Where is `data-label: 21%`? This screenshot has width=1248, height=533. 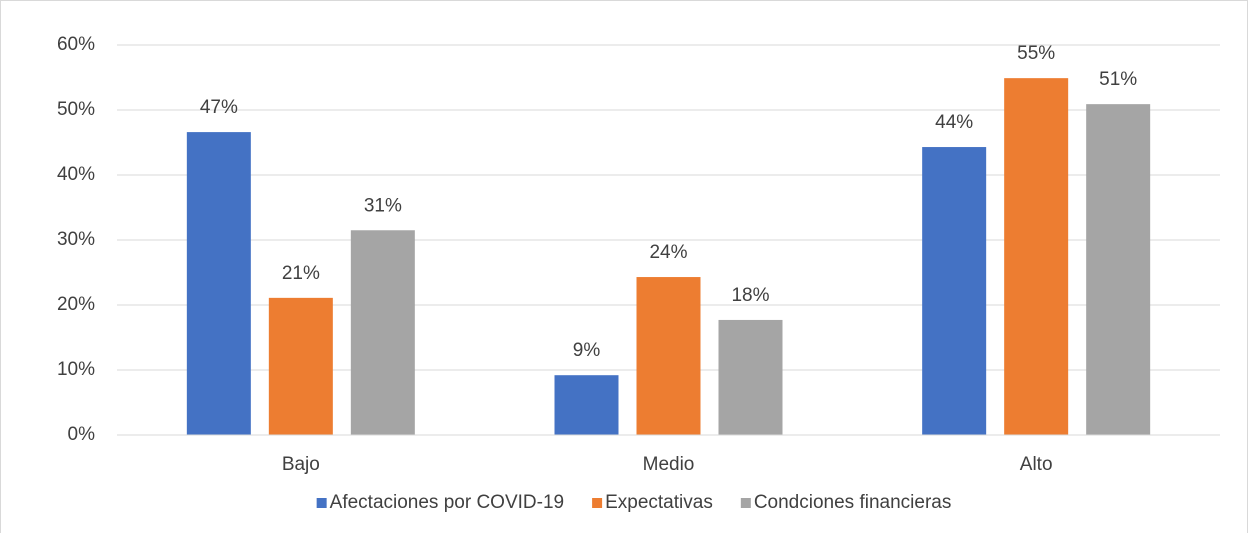 data-label: 21% is located at coordinates (301, 273).